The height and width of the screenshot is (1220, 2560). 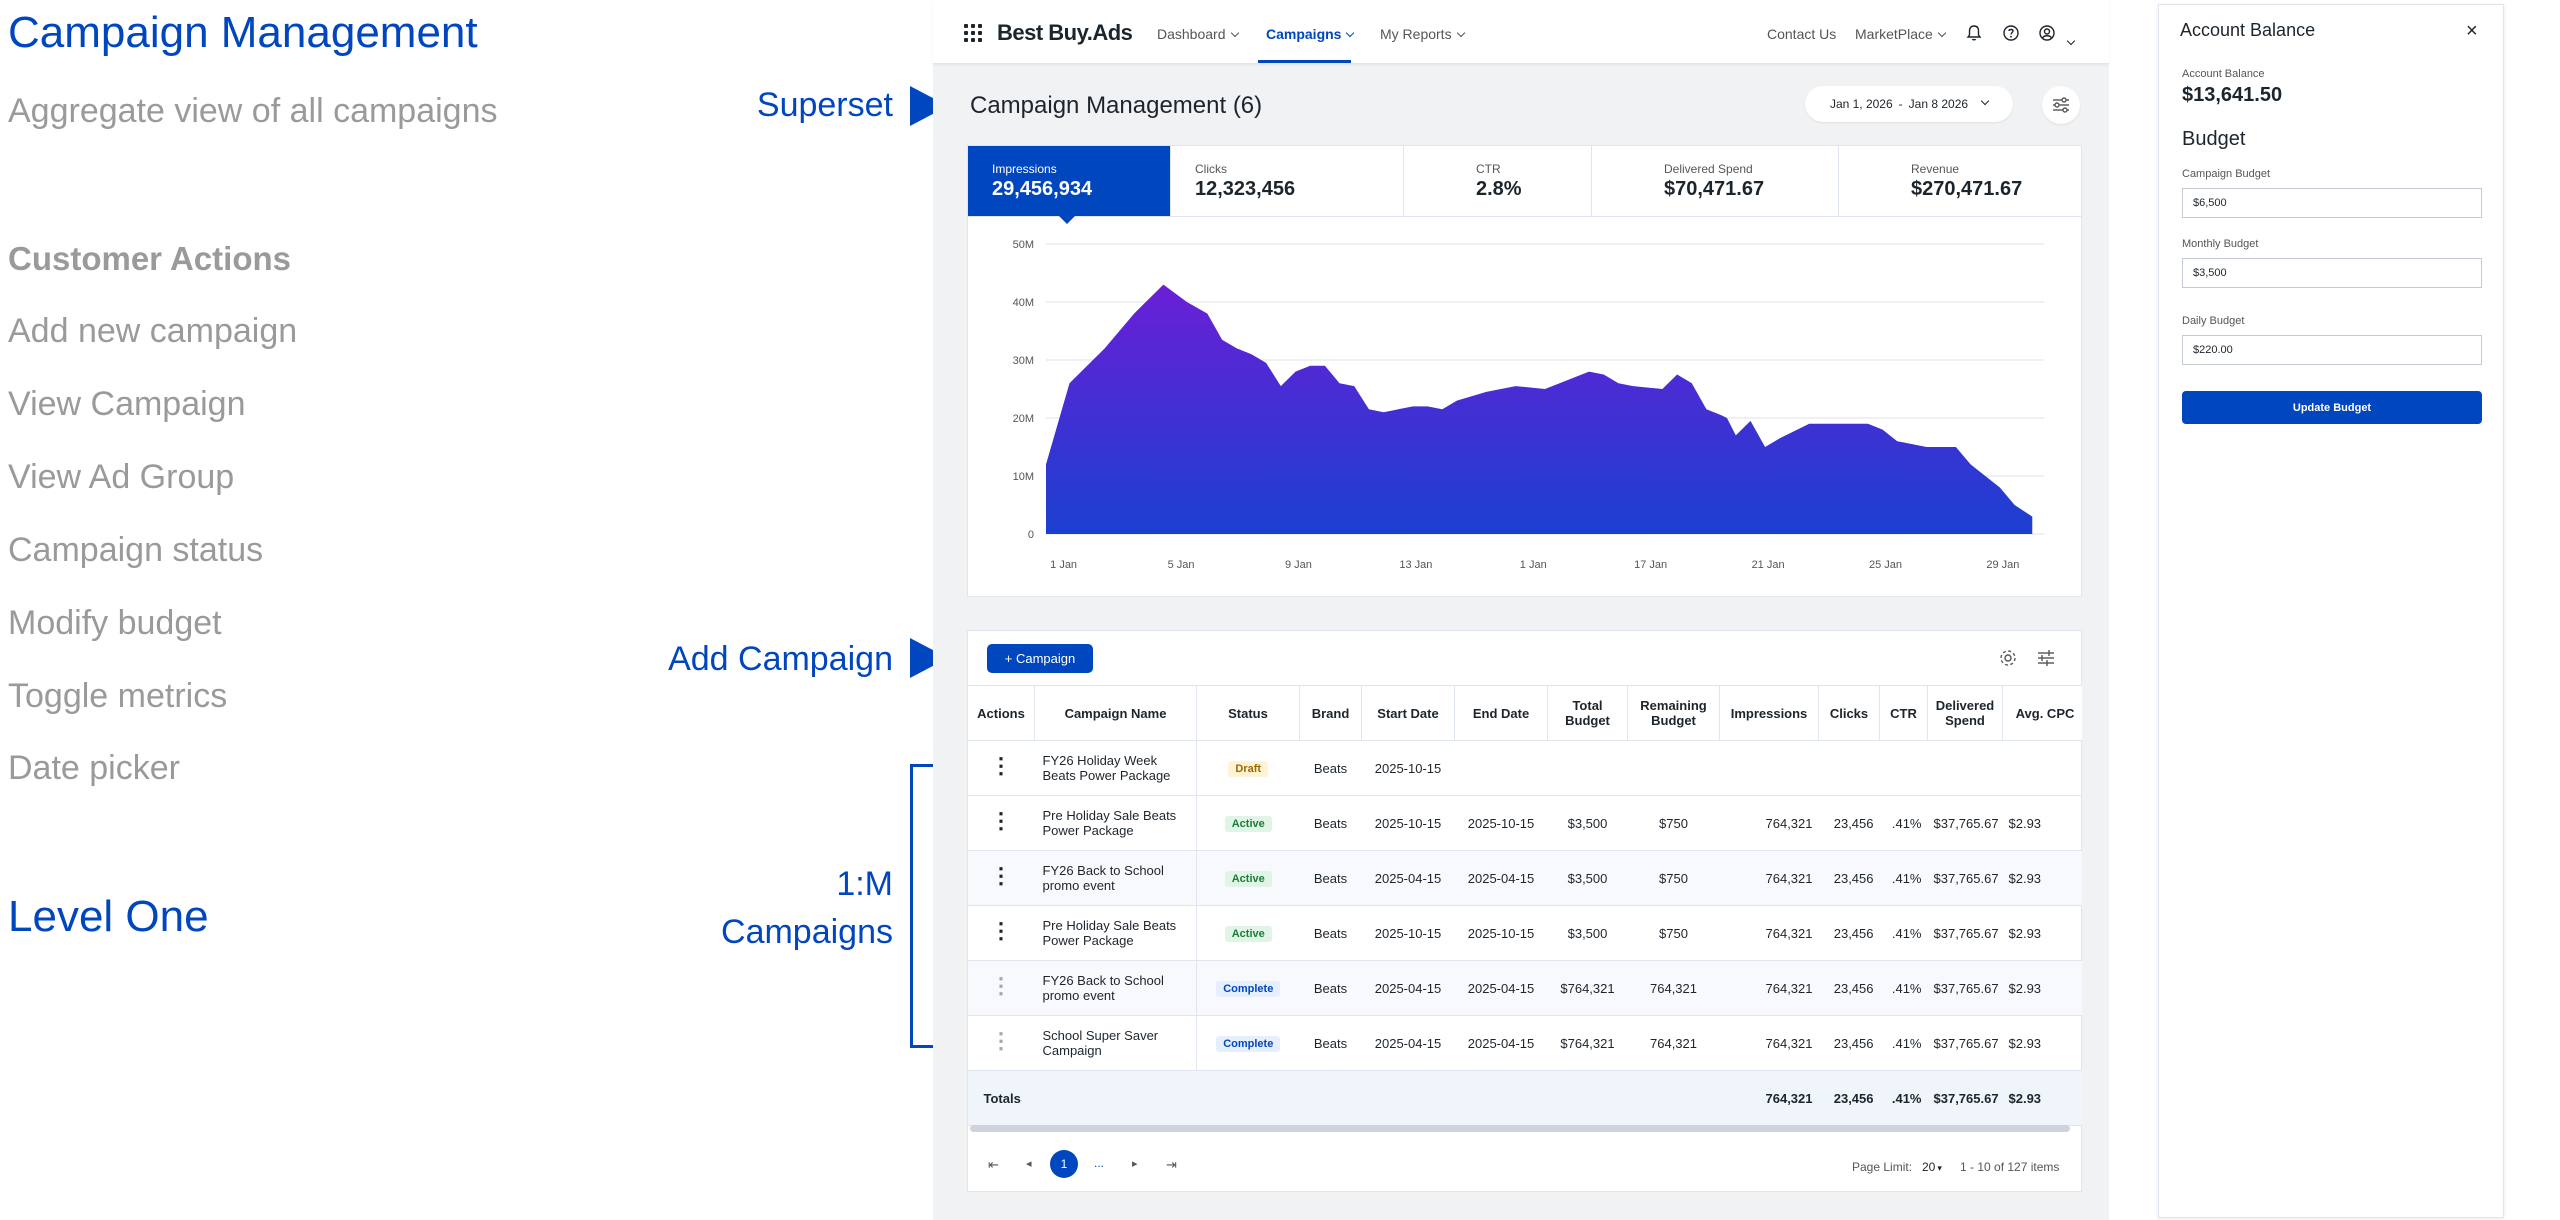 What do you see at coordinates (1673, 713) in the screenshot?
I see `column-header-remaining-budget: Remaining Budget` at bounding box center [1673, 713].